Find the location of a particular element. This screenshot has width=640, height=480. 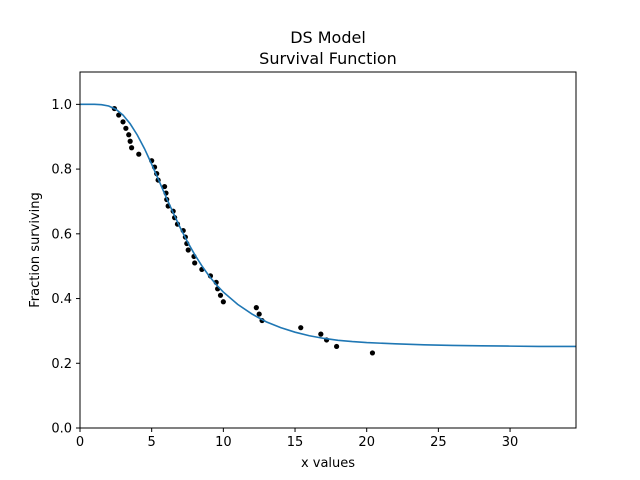

y-tick-label: 1.0 is located at coordinates (61, 105).